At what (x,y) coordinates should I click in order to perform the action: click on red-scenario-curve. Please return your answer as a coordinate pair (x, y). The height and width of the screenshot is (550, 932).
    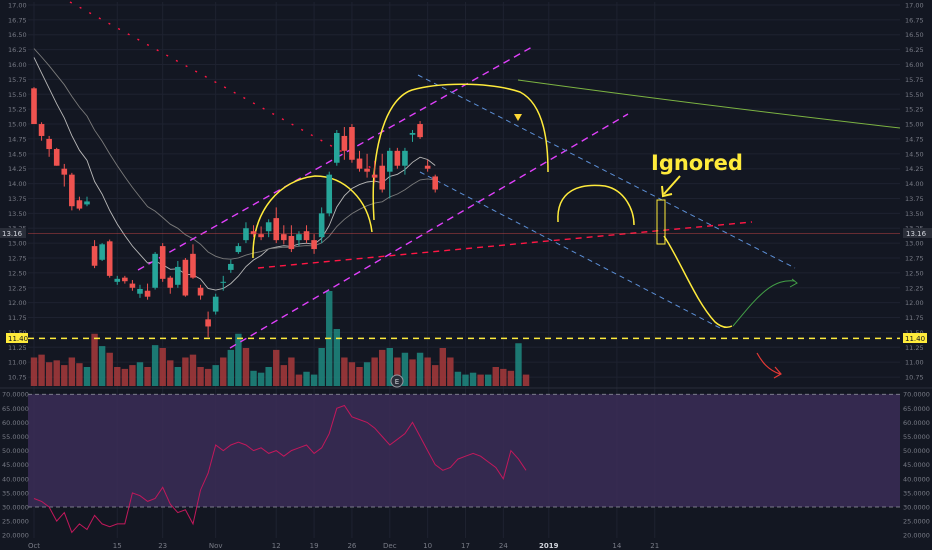
    Looking at the image, I should click on (768, 363).